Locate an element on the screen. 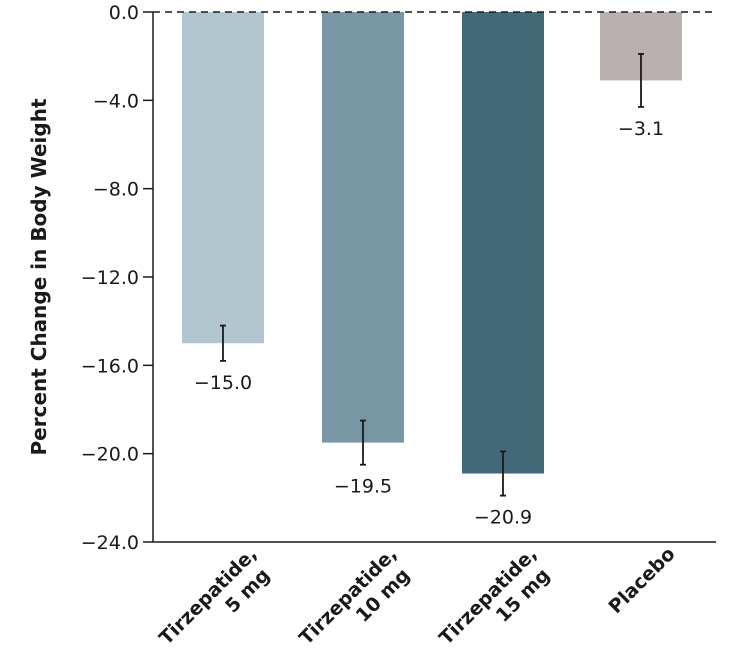 The height and width of the screenshot is (667, 736). category-label-line1: Placebo is located at coordinates (642, 580).